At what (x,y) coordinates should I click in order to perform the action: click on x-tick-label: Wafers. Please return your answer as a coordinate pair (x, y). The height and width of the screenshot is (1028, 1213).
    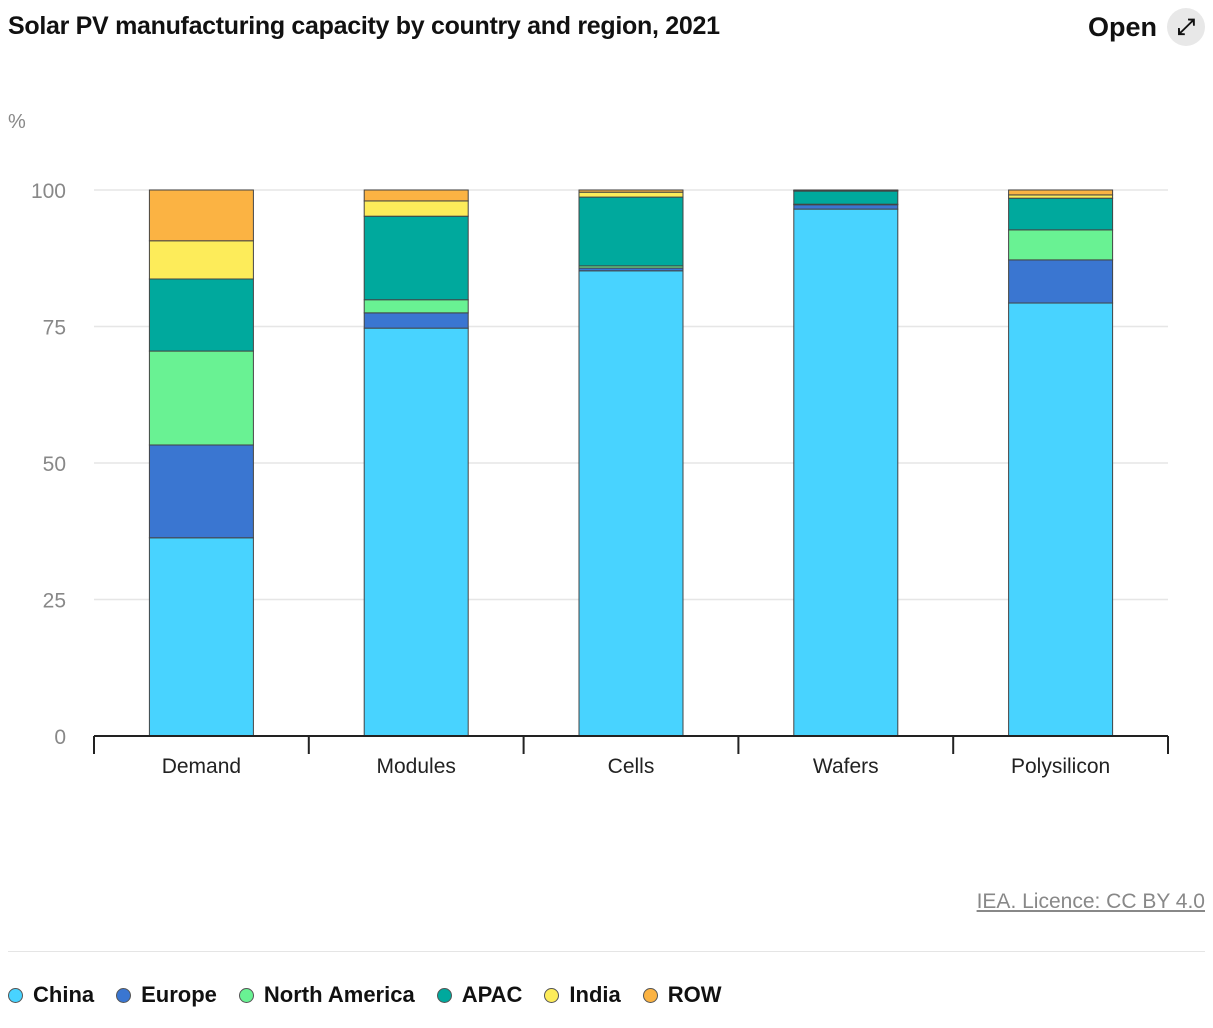
    Looking at the image, I should click on (846, 766).